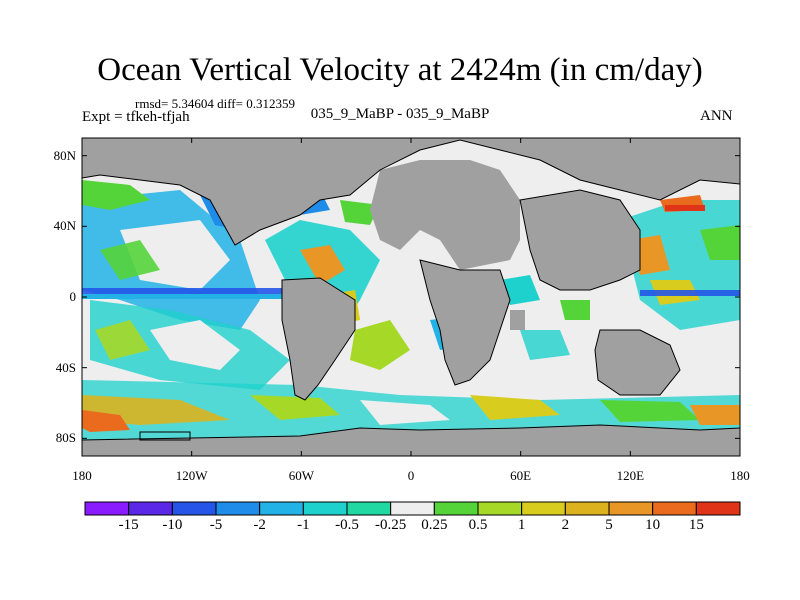 This screenshot has width=800, height=600. What do you see at coordinates (637, 362) in the screenshot?
I see `land-australia` at bounding box center [637, 362].